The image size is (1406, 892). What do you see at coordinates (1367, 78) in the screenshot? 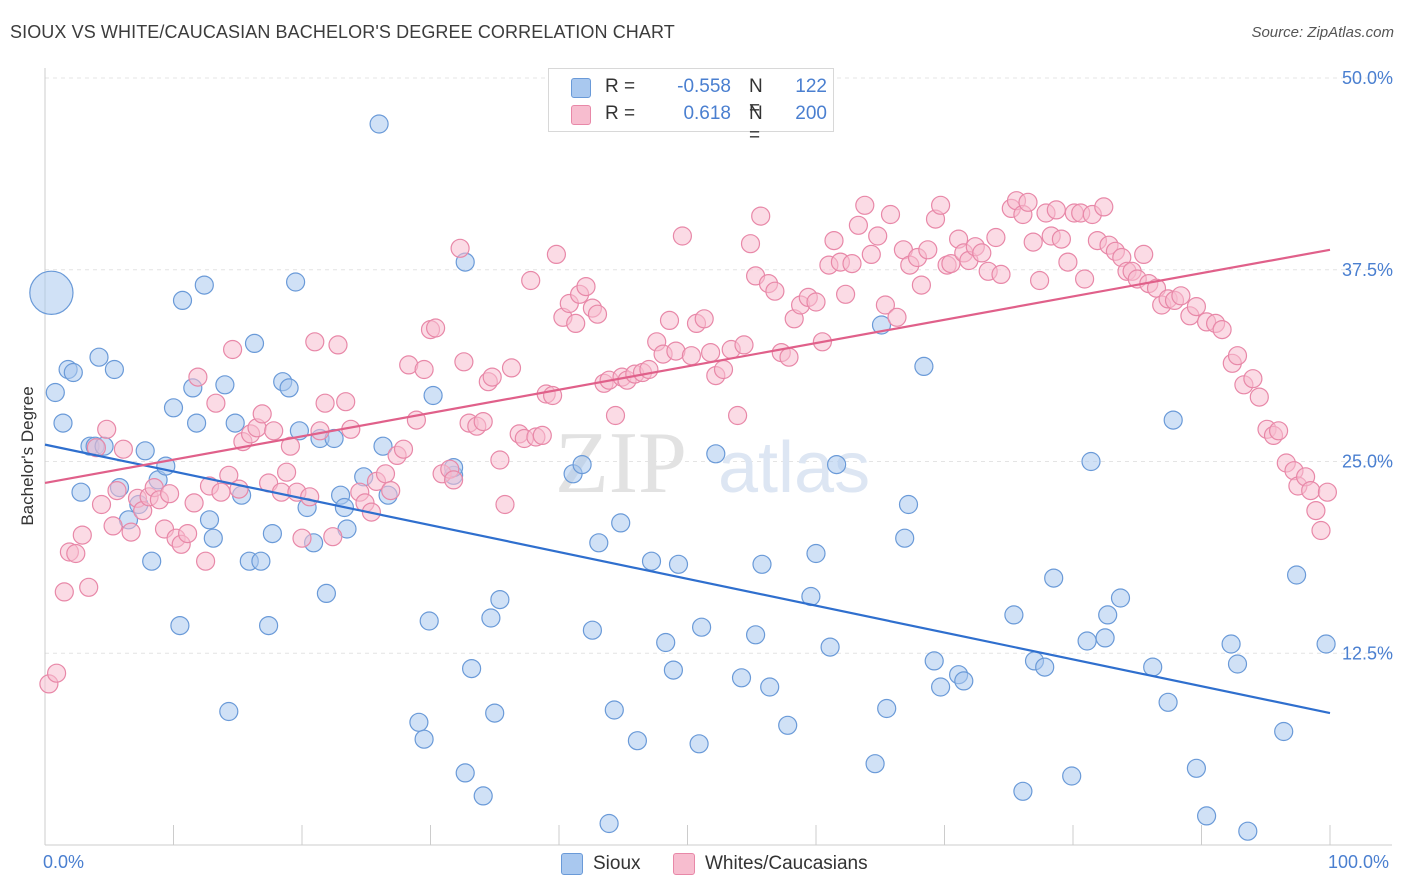
I see `y-tick-label: 50.0%` at bounding box center [1367, 78].